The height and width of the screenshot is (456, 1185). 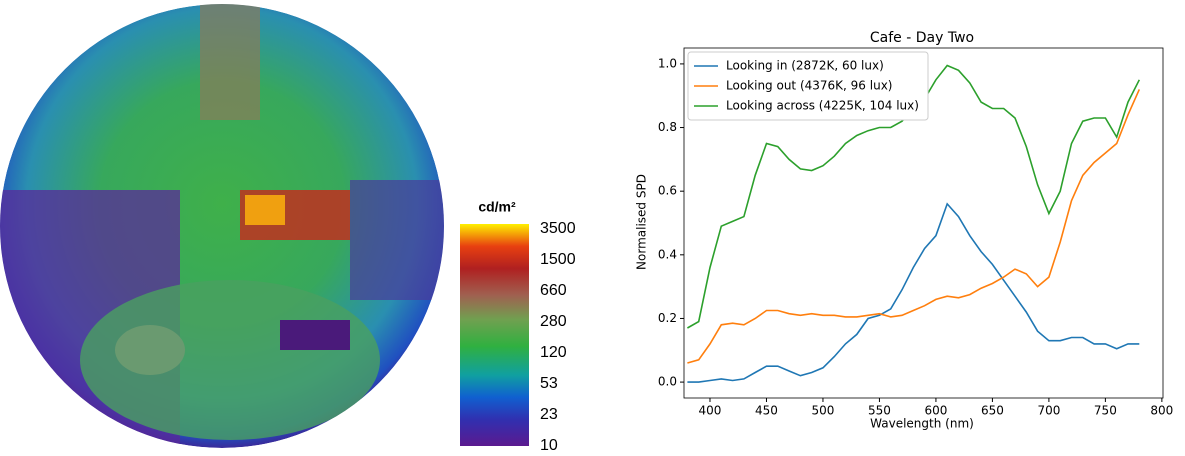 I want to click on colorbar-tick-label: 660, so click(x=553, y=290).